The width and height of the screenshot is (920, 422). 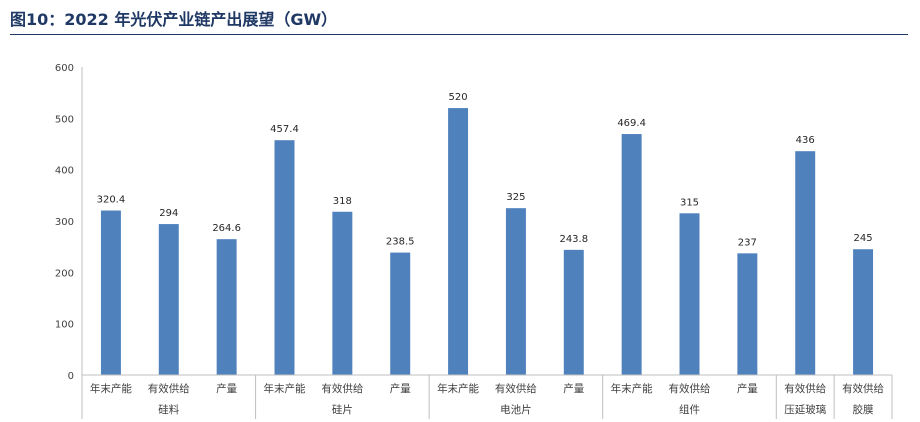 What do you see at coordinates (64, 119) in the screenshot?
I see `y-tick-label: 500` at bounding box center [64, 119].